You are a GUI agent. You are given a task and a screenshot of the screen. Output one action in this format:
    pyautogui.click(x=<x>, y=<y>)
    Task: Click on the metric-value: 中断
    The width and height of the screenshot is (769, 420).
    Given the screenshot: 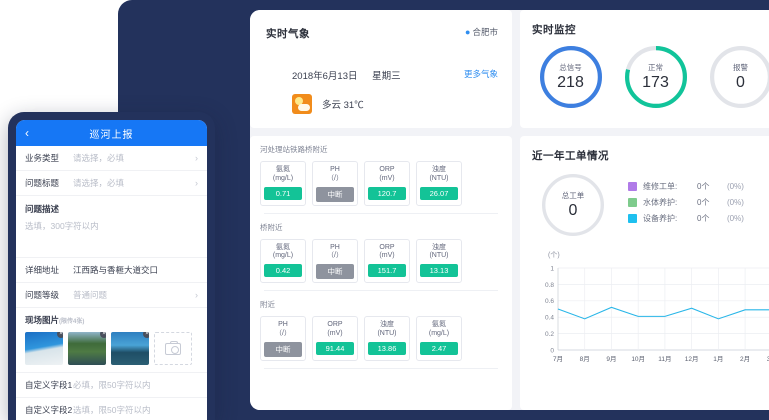 What is the action you would take?
    pyautogui.click(x=335, y=194)
    